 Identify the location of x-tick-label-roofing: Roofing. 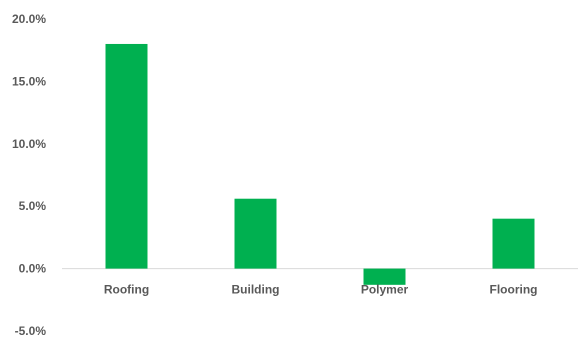
(126, 290).